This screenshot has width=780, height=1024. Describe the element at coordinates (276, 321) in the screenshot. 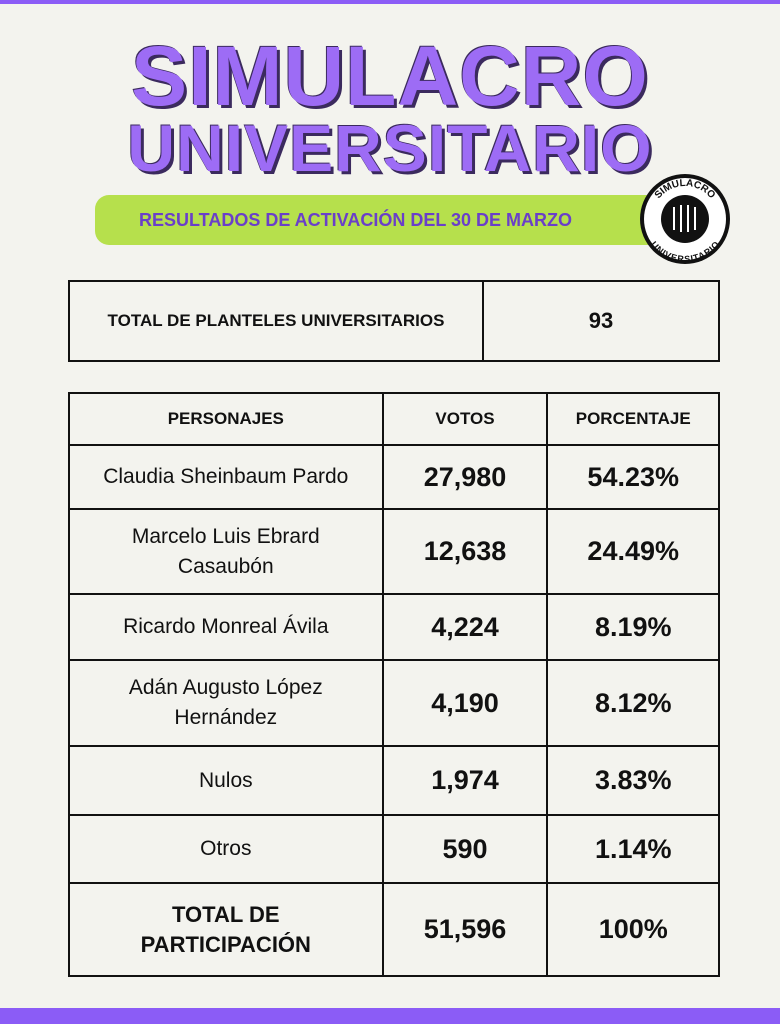

I see `summary-label: TOTAL DE PLANTELES UNIVERSITARIOS` at that location.